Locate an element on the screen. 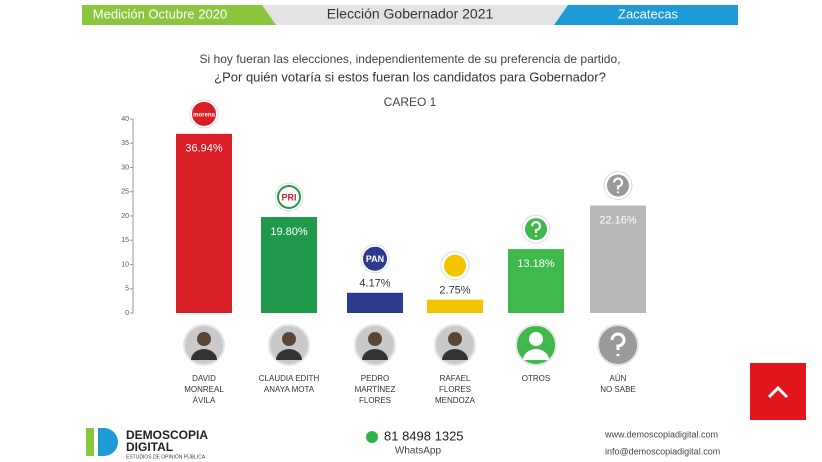 The height and width of the screenshot is (462, 822). phone: 81 8498 1325 is located at coordinates (424, 435).